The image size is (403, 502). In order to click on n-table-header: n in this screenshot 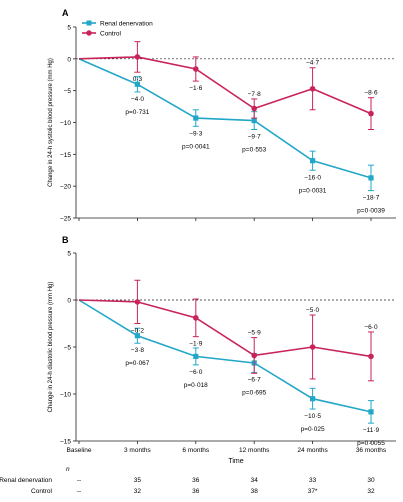, I will do `click(68, 469)`.